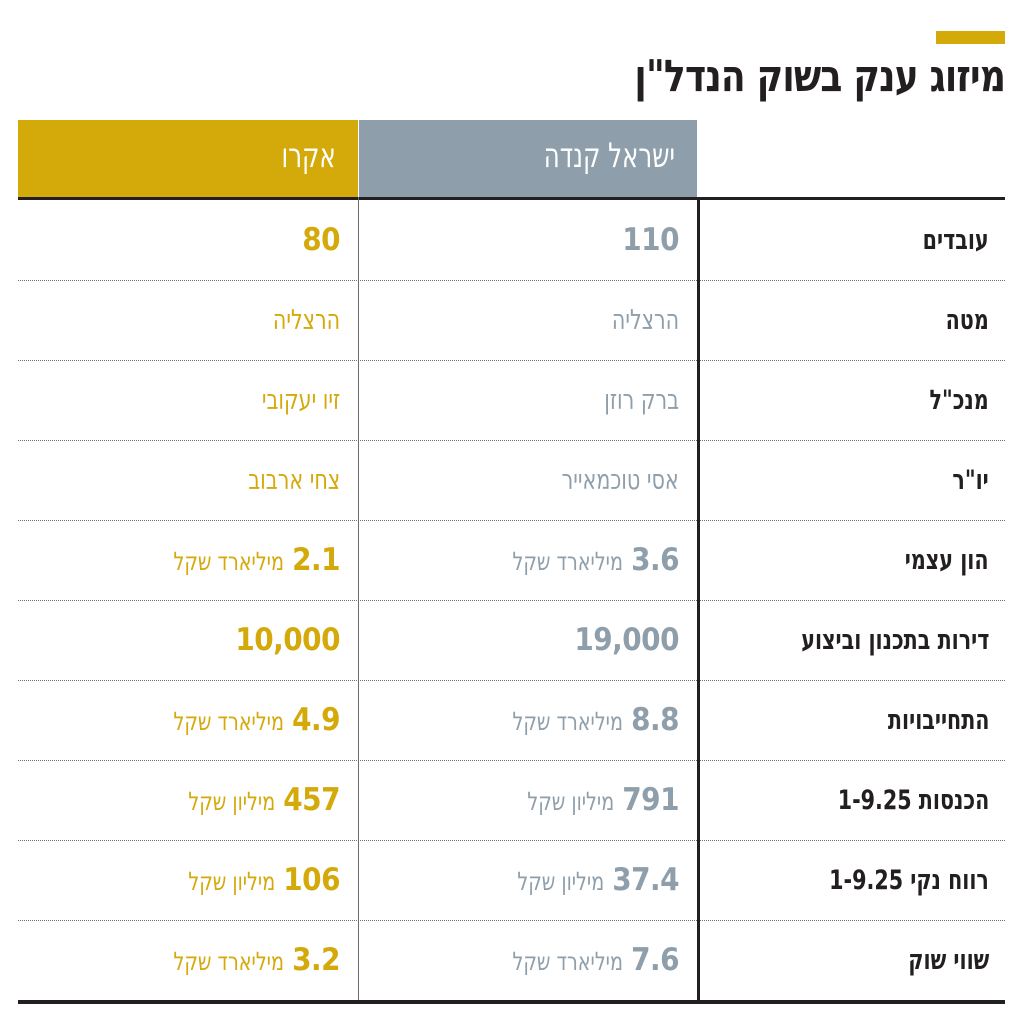 The height and width of the screenshot is (1024, 1024). Describe the element at coordinates (645, 880) in the screenshot. I see `cell-value: 37.4` at that location.